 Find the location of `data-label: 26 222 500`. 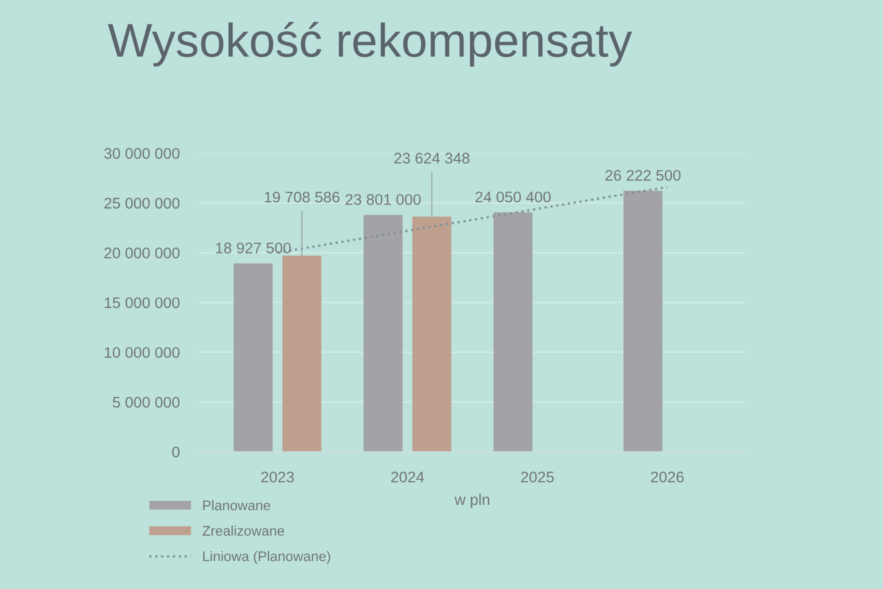

data-label: 26 222 500 is located at coordinates (643, 175).